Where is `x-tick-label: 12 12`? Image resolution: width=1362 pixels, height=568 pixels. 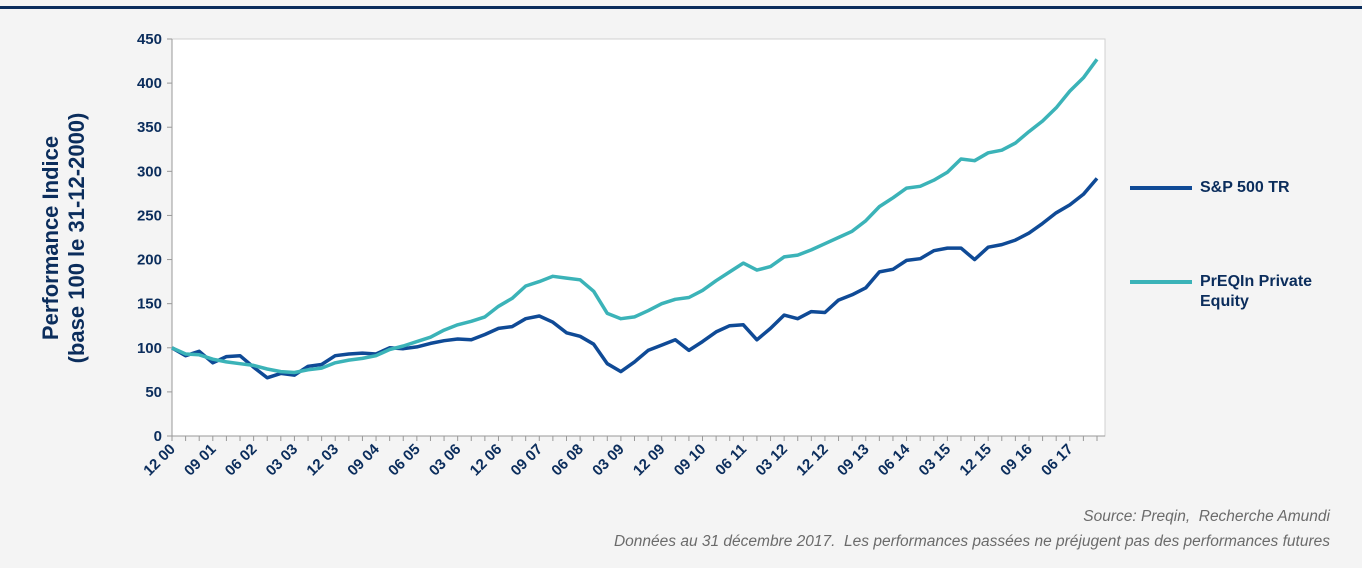
x-tick-label: 12 12 is located at coordinates (812, 460).